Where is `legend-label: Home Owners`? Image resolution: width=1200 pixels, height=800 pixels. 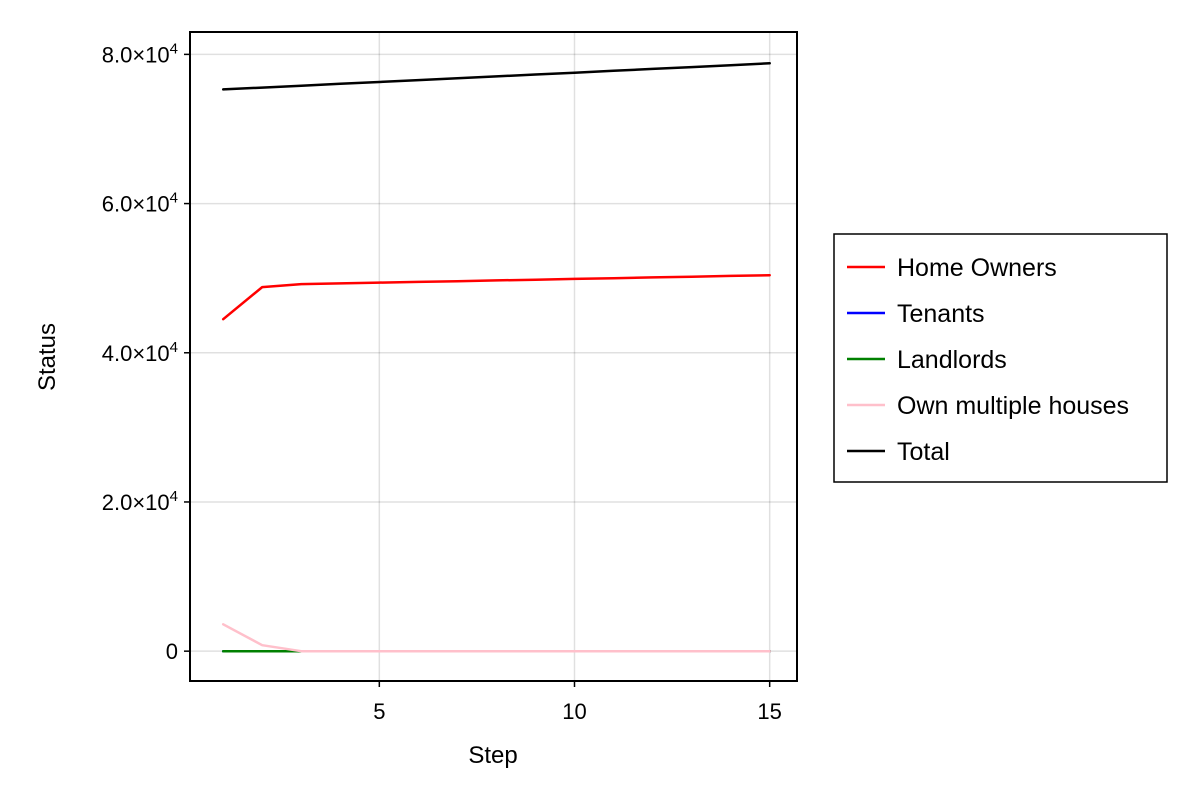
legend-label: Home Owners is located at coordinates (977, 268).